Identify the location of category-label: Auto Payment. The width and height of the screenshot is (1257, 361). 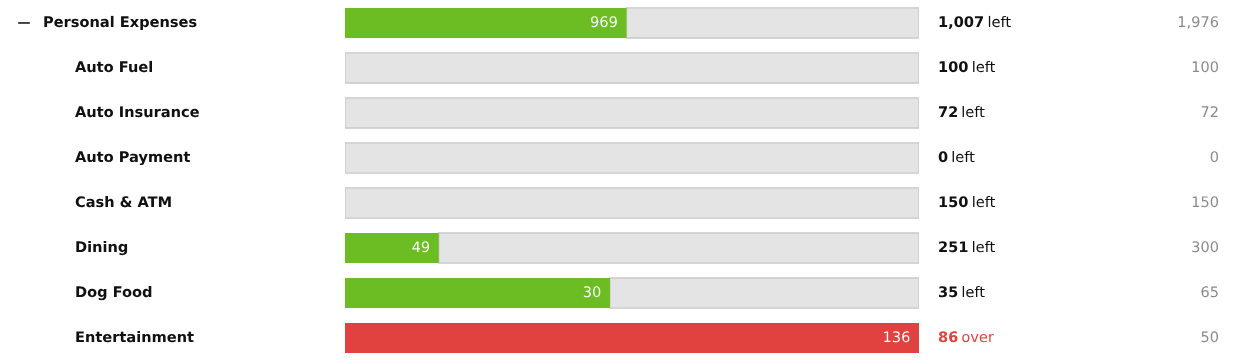
(133, 158).